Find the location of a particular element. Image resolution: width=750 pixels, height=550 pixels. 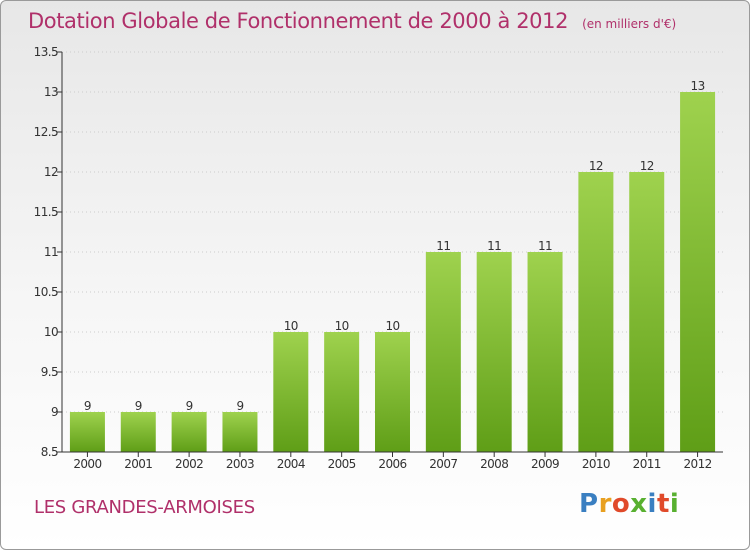

logo-letter: P is located at coordinates (589, 504).